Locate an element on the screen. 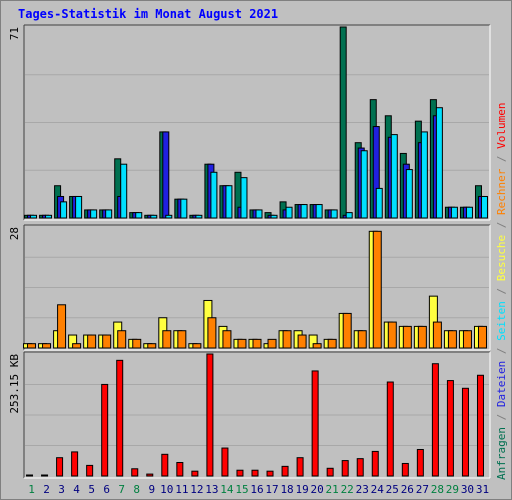  chart-title: Tages-Statistik im Monat August 2021 is located at coordinates (148, 14).